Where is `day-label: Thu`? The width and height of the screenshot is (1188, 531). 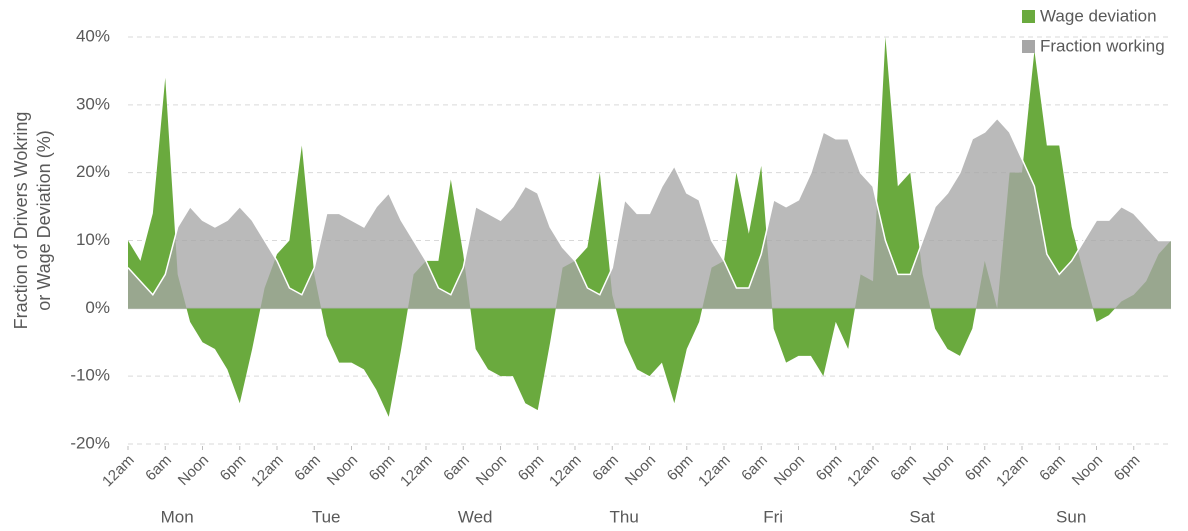 day-label: Thu is located at coordinates (624, 516).